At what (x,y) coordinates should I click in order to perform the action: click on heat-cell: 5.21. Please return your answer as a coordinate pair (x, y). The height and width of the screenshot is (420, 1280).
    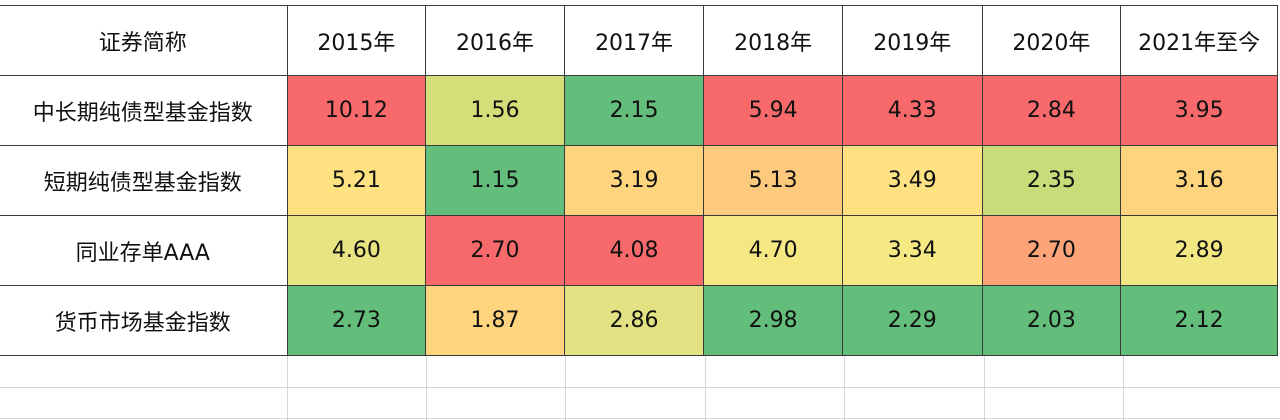
    Looking at the image, I should click on (356, 180).